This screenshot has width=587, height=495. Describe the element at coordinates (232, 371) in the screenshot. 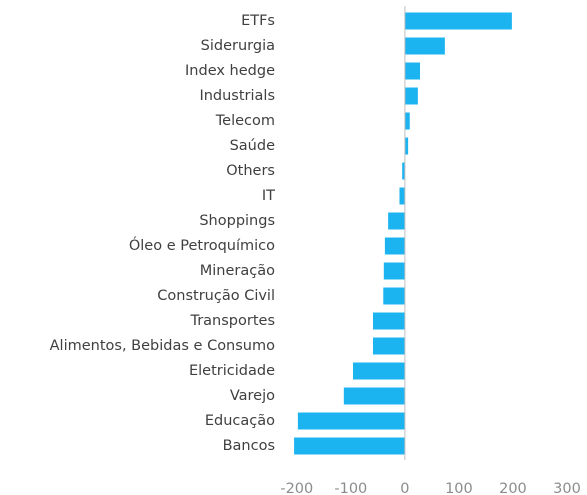

I see `y-tick-label: Eletricidade` at that location.